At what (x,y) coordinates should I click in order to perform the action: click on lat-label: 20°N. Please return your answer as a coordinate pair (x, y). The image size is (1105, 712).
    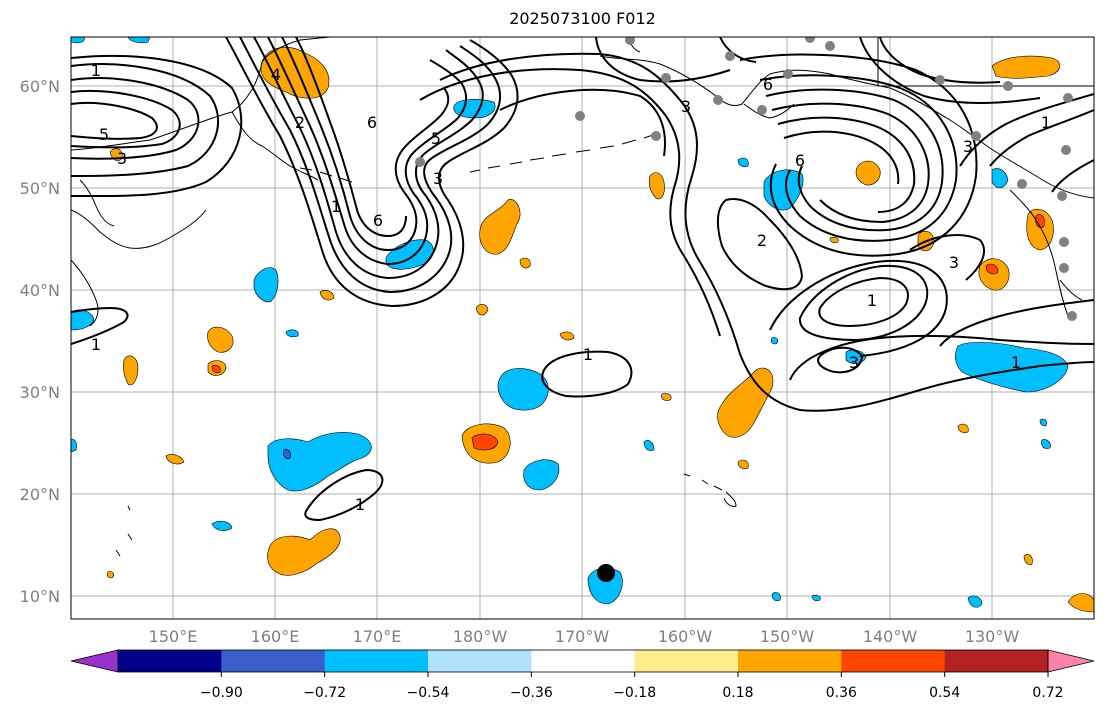
    Looking at the image, I should click on (40, 494).